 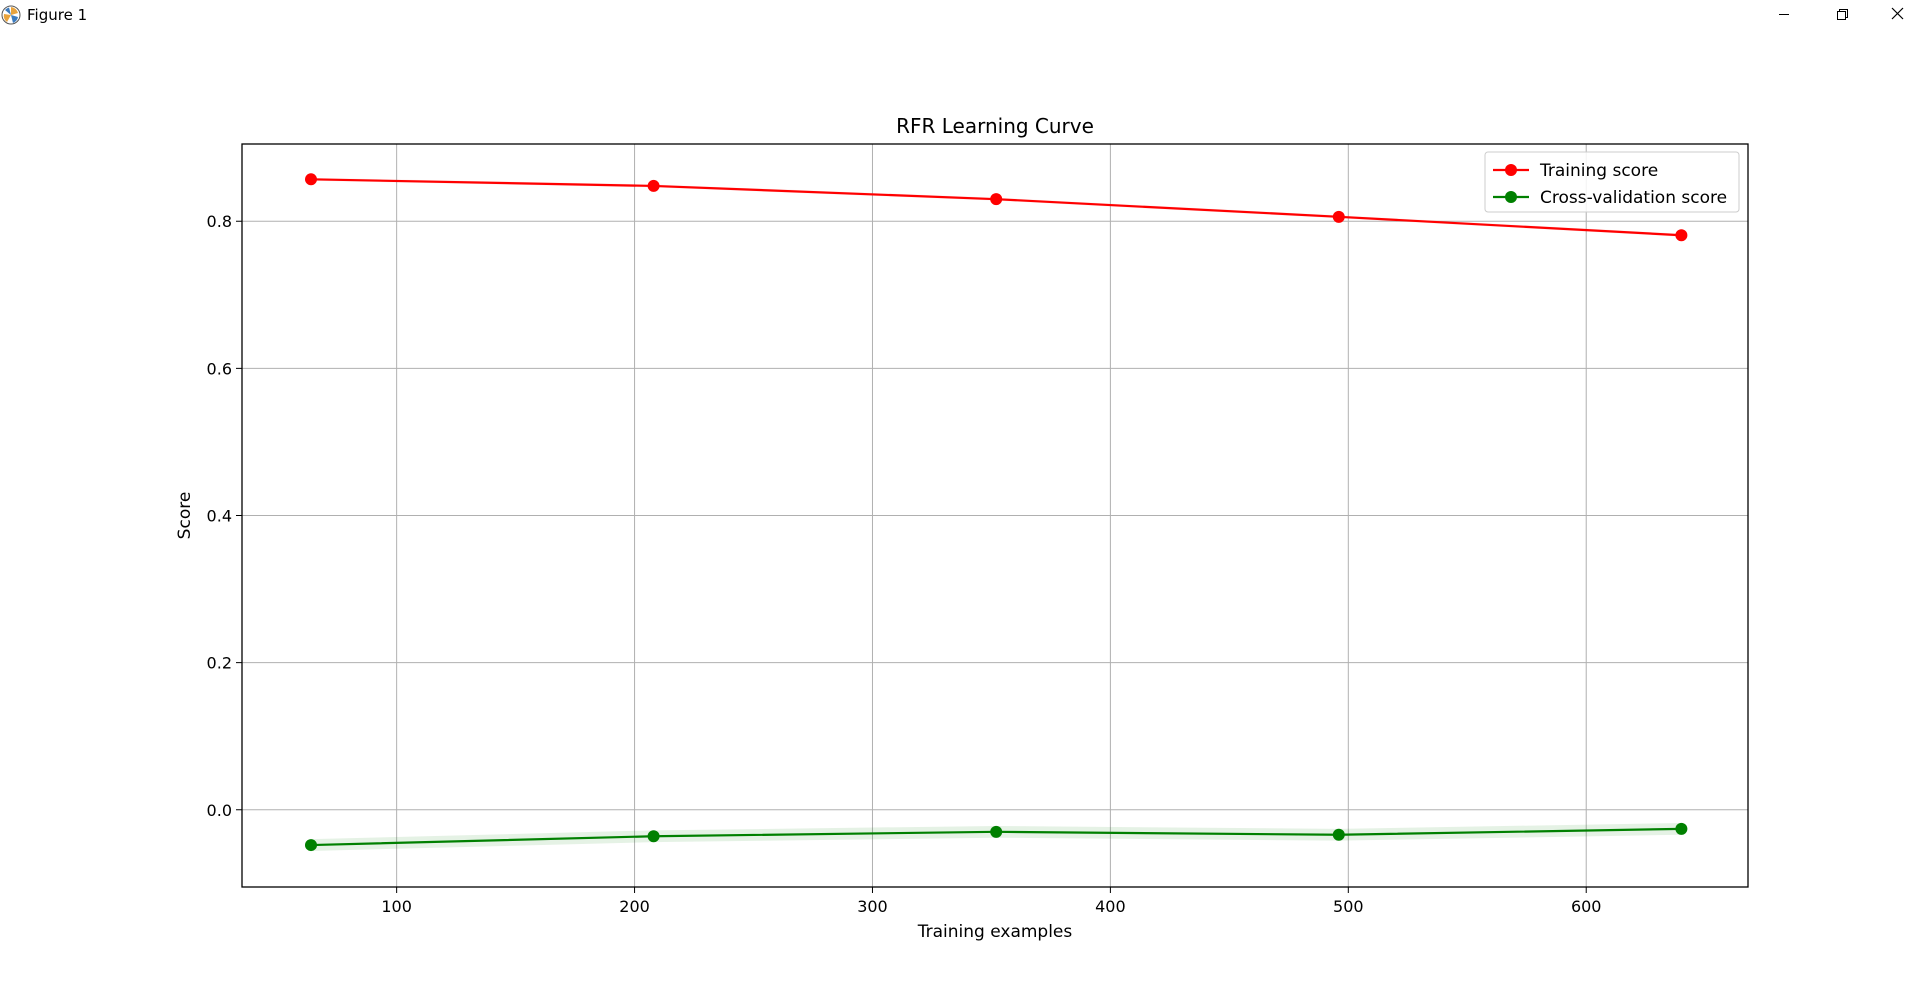 What do you see at coordinates (1511, 170) in the screenshot?
I see `legend-training-score-marker` at bounding box center [1511, 170].